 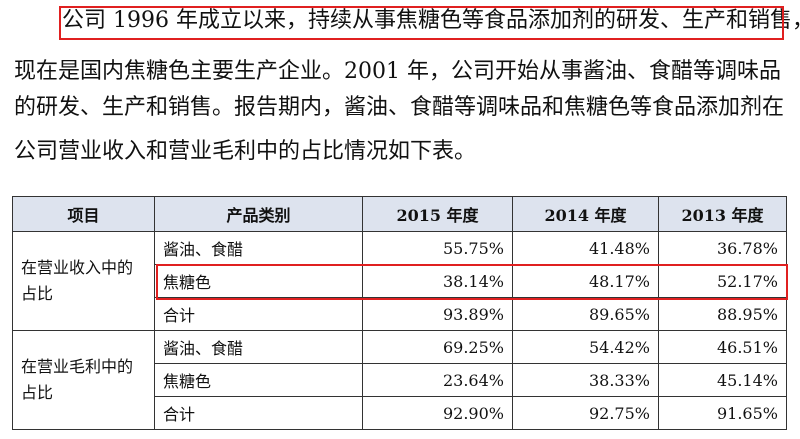 I want to click on value-cell: 45.14%, so click(x=722, y=380).